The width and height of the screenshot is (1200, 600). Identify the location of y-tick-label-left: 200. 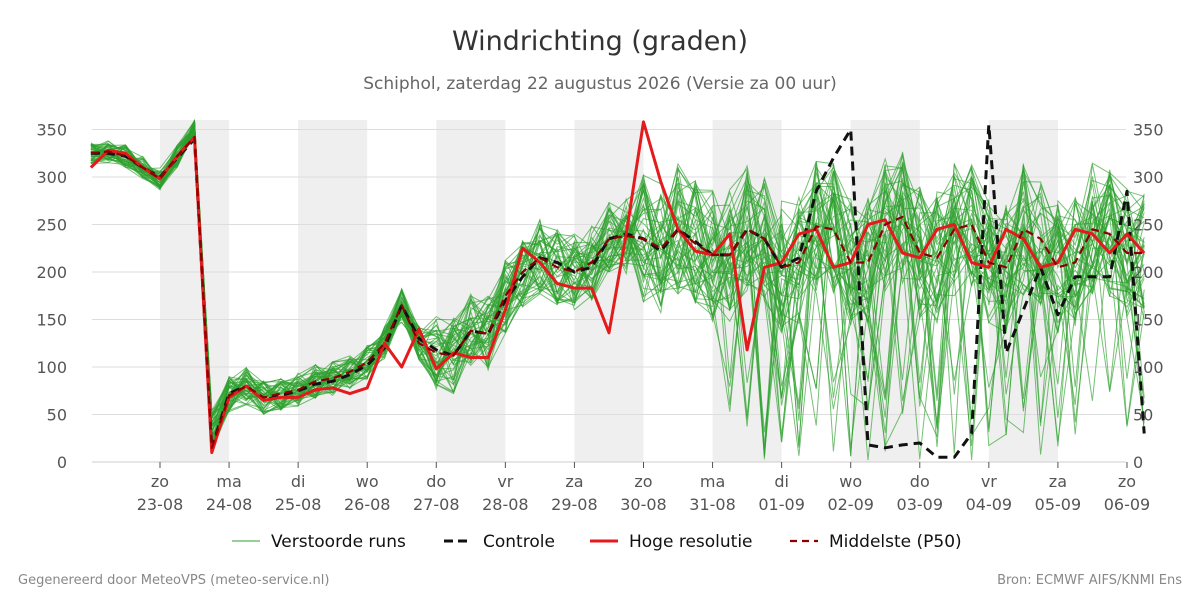
(51, 272).